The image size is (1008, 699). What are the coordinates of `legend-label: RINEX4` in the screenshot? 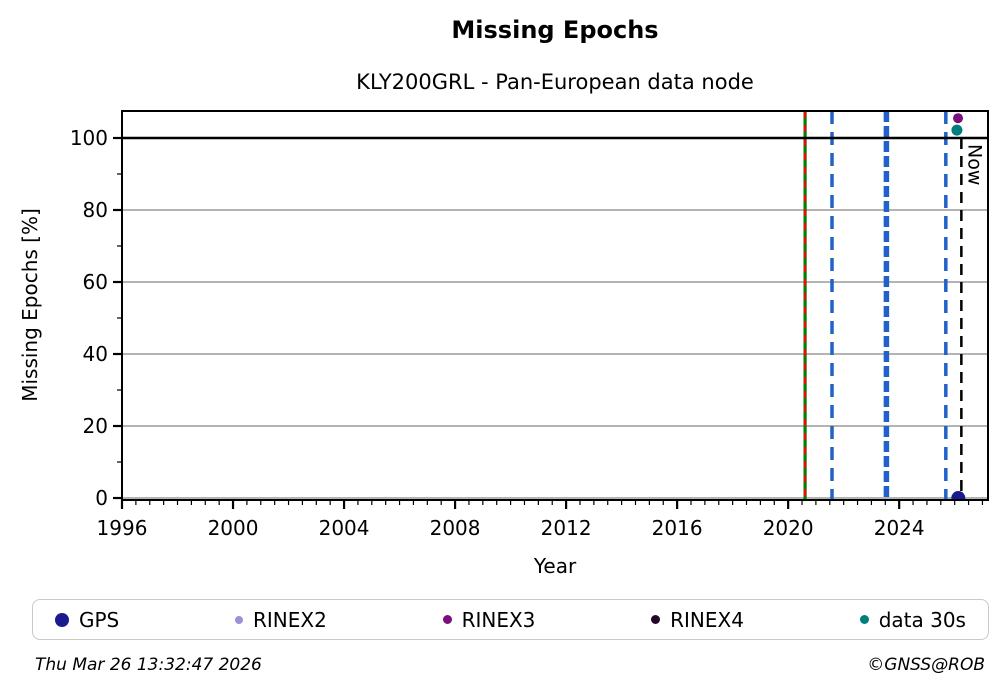 It's located at (707, 619).